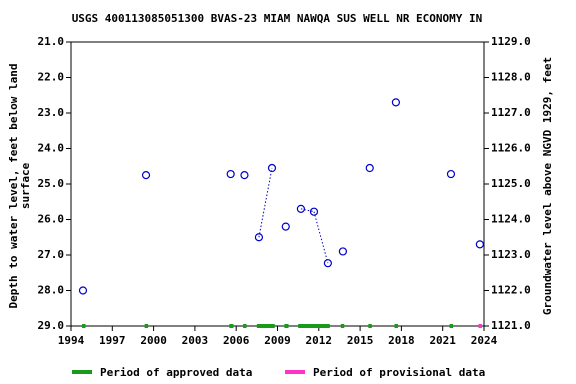 The height and width of the screenshot is (384, 576). Describe the element at coordinates (442, 340) in the screenshot. I see `x-tick-label: 2021` at that location.